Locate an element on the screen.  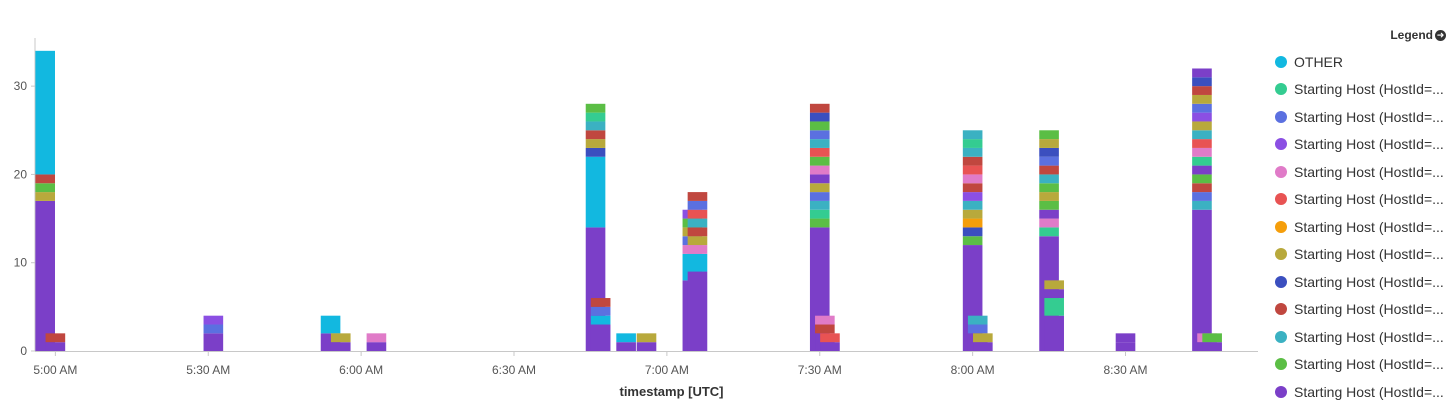
y-tick-label: 10 is located at coordinates (21, 263).